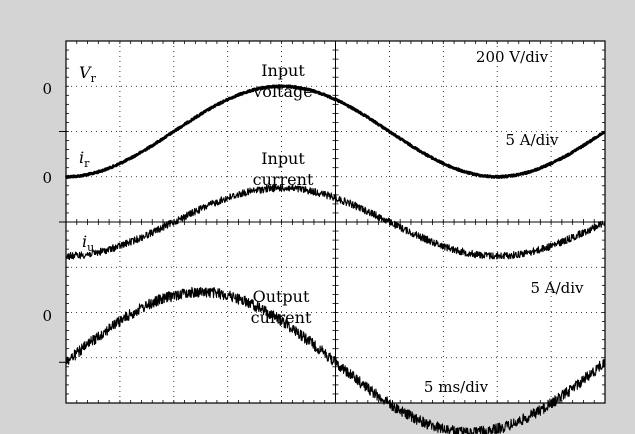 The image size is (635, 434). I want to click on time-scale-label: 5 ms/div, so click(456, 387).